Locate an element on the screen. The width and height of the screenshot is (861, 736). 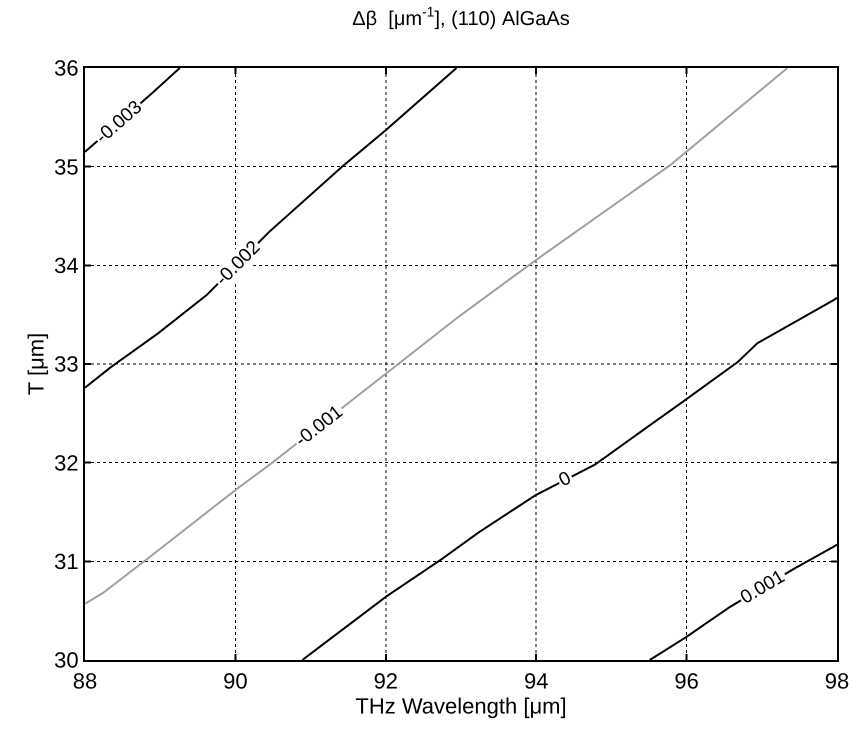
x-tick-label: 94 is located at coordinates (536, 681).